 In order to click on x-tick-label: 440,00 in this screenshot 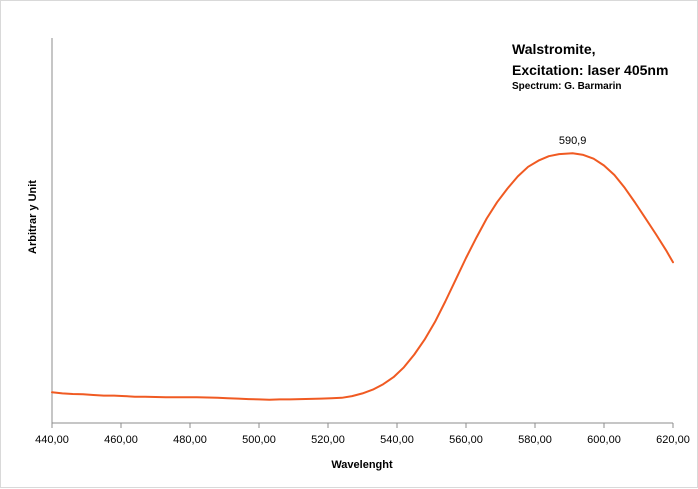, I will do `click(52, 440)`.